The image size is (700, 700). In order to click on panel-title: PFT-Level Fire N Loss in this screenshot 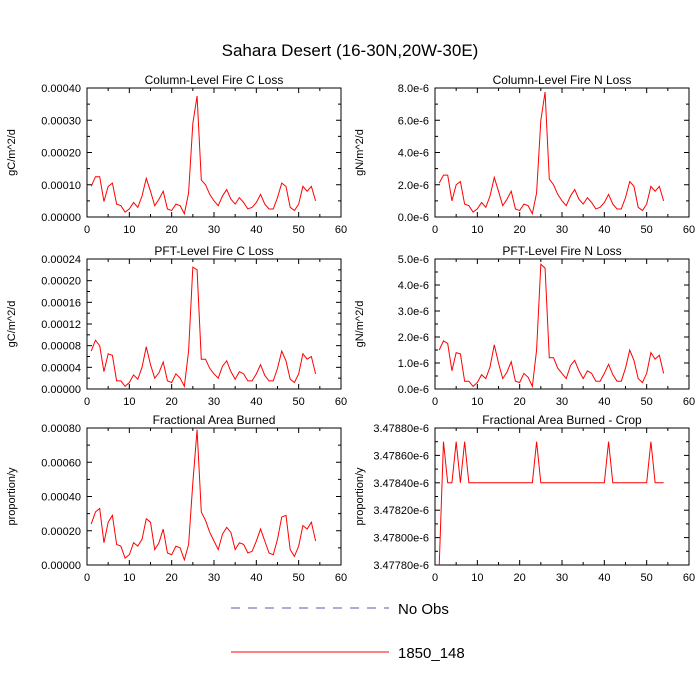, I will do `click(561, 251)`.